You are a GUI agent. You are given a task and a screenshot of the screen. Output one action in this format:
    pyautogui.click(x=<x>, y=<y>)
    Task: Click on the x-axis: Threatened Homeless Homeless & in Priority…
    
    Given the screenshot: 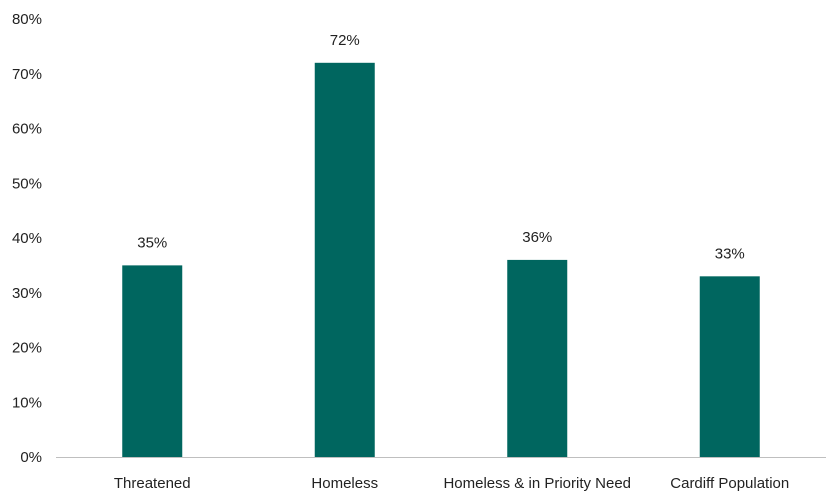 What is the action you would take?
    pyautogui.click(x=451, y=483)
    